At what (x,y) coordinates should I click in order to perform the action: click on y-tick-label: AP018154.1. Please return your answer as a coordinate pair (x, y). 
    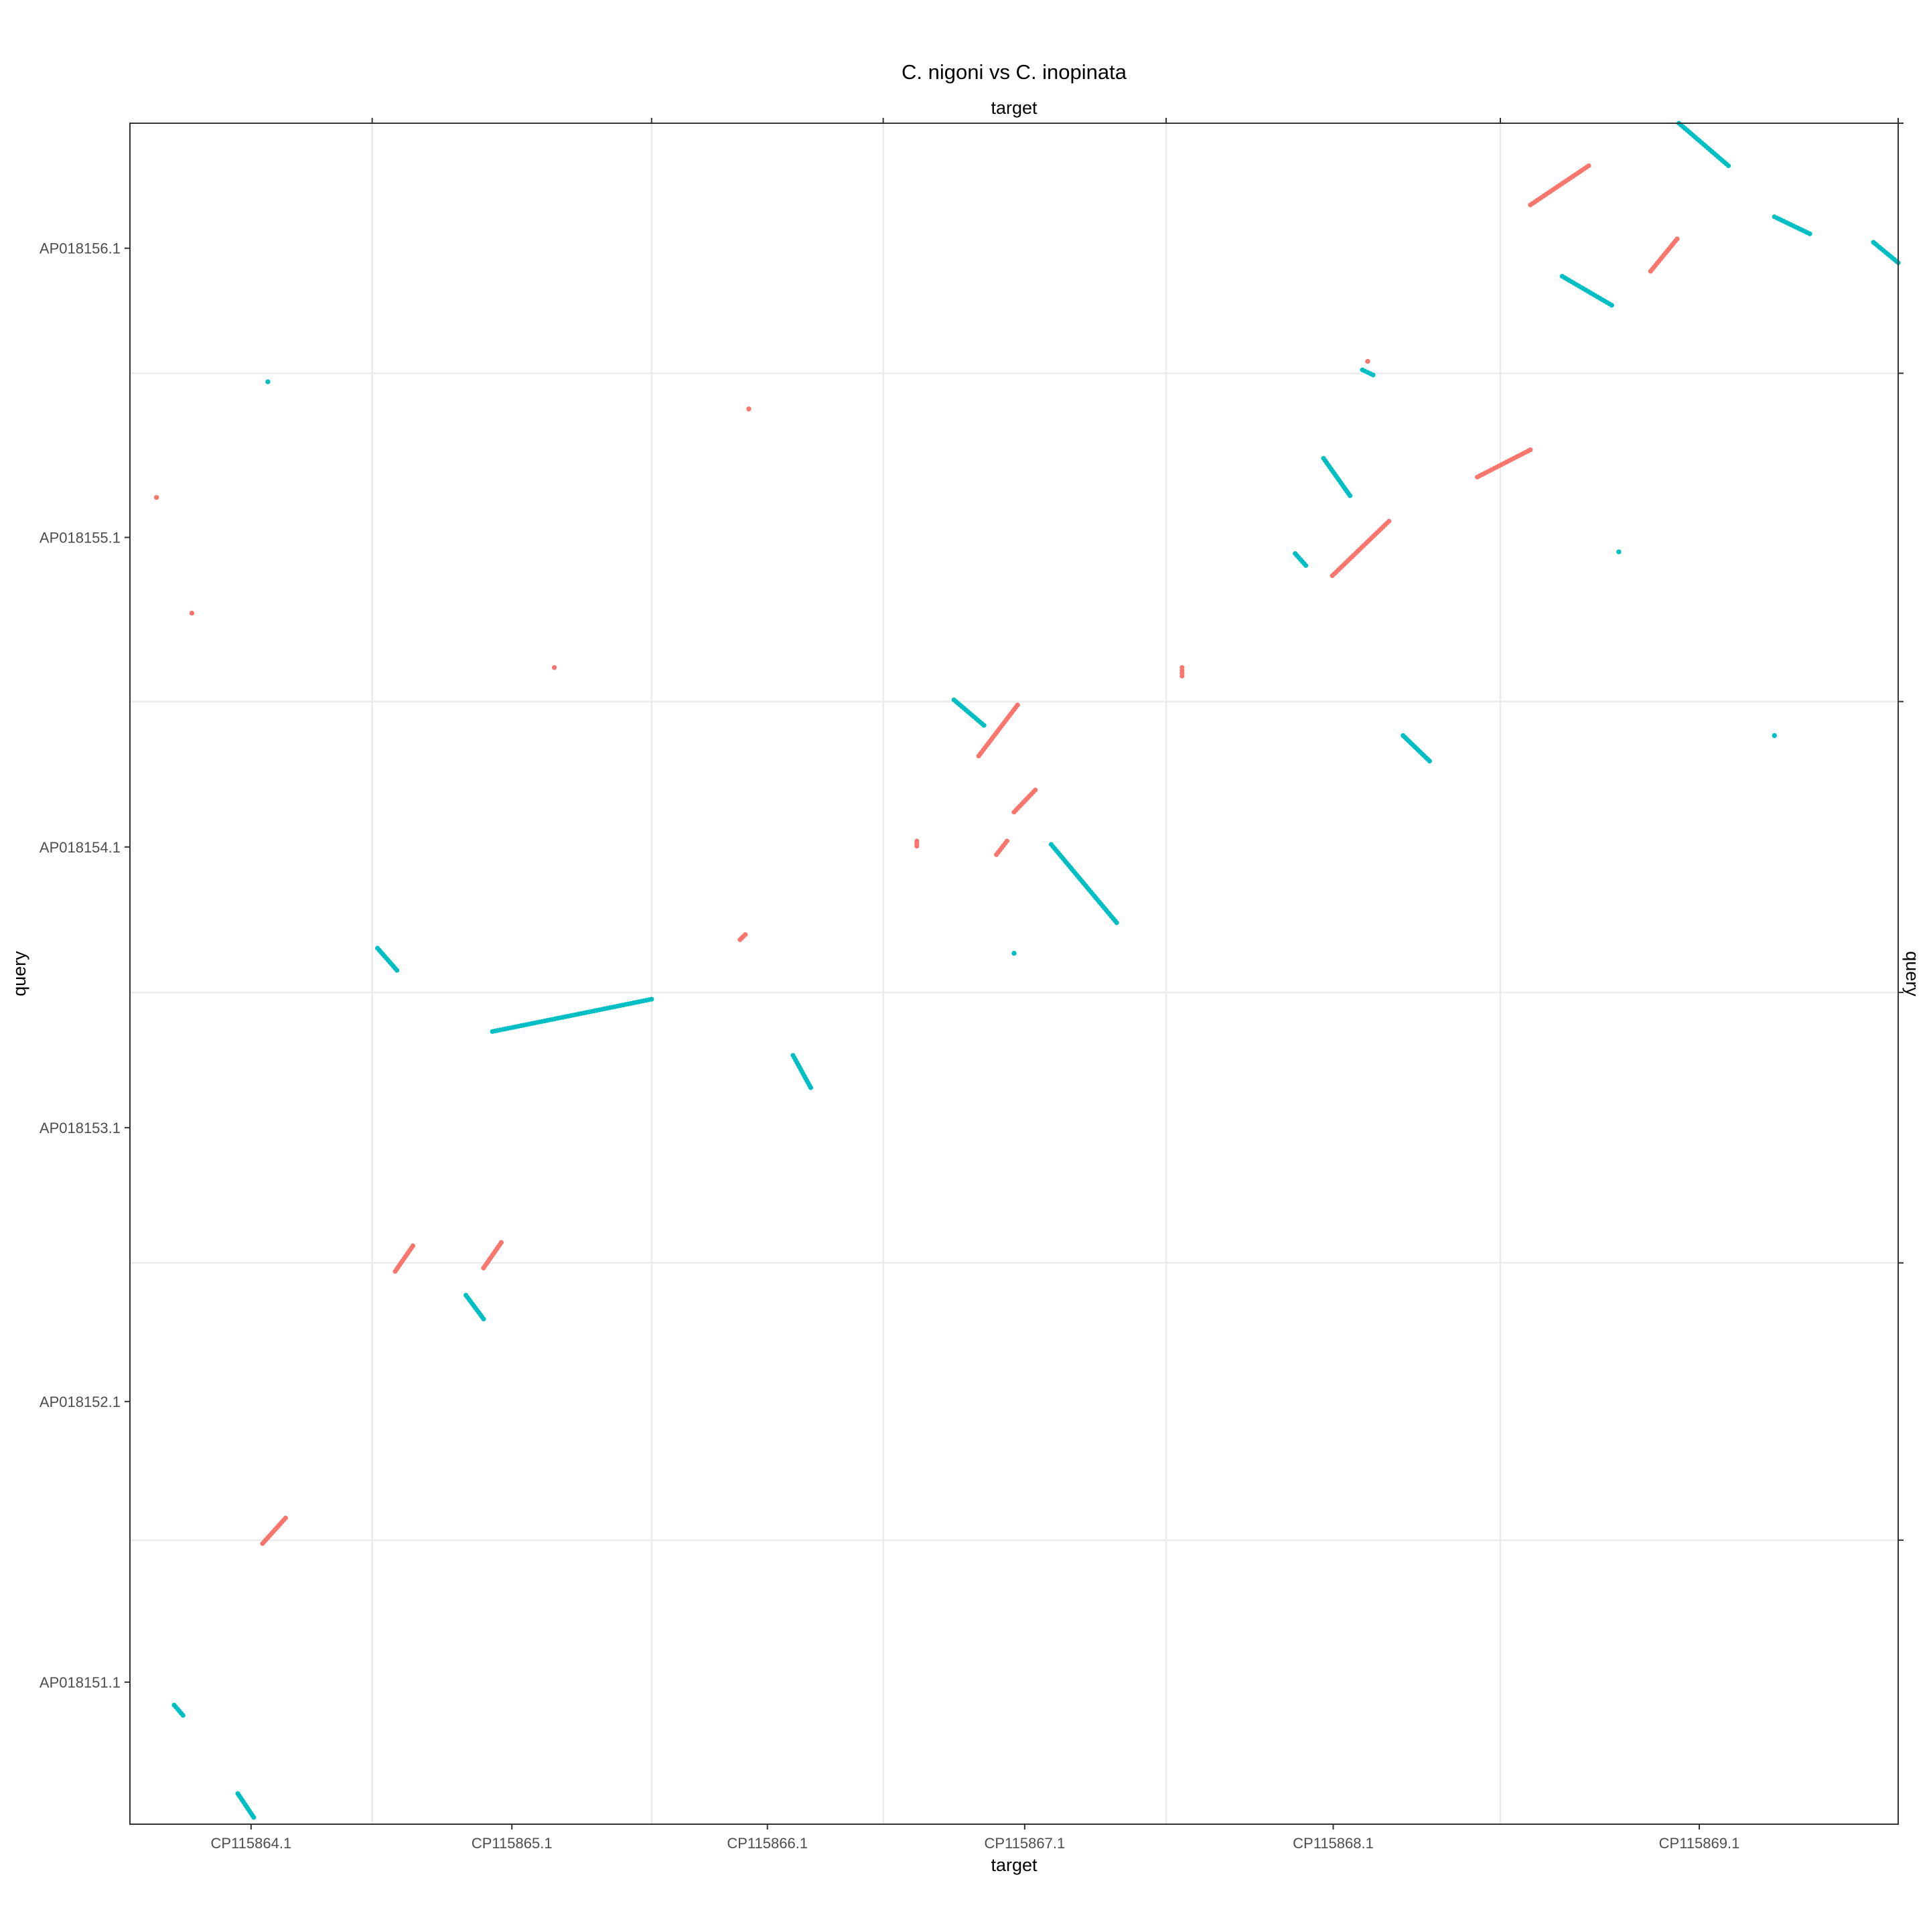
    Looking at the image, I should click on (80, 847).